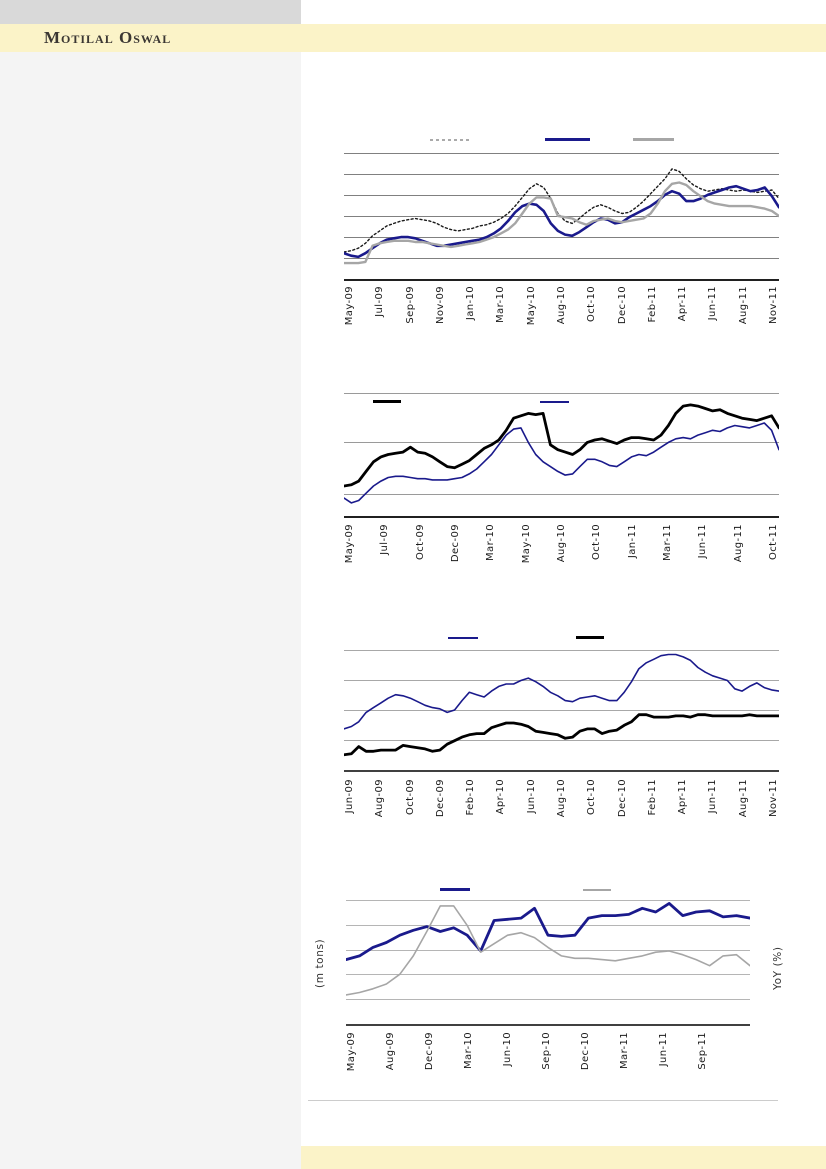  What do you see at coordinates (471, 303) in the screenshot?
I see `x-tick-label: Jan-10` at bounding box center [471, 303].